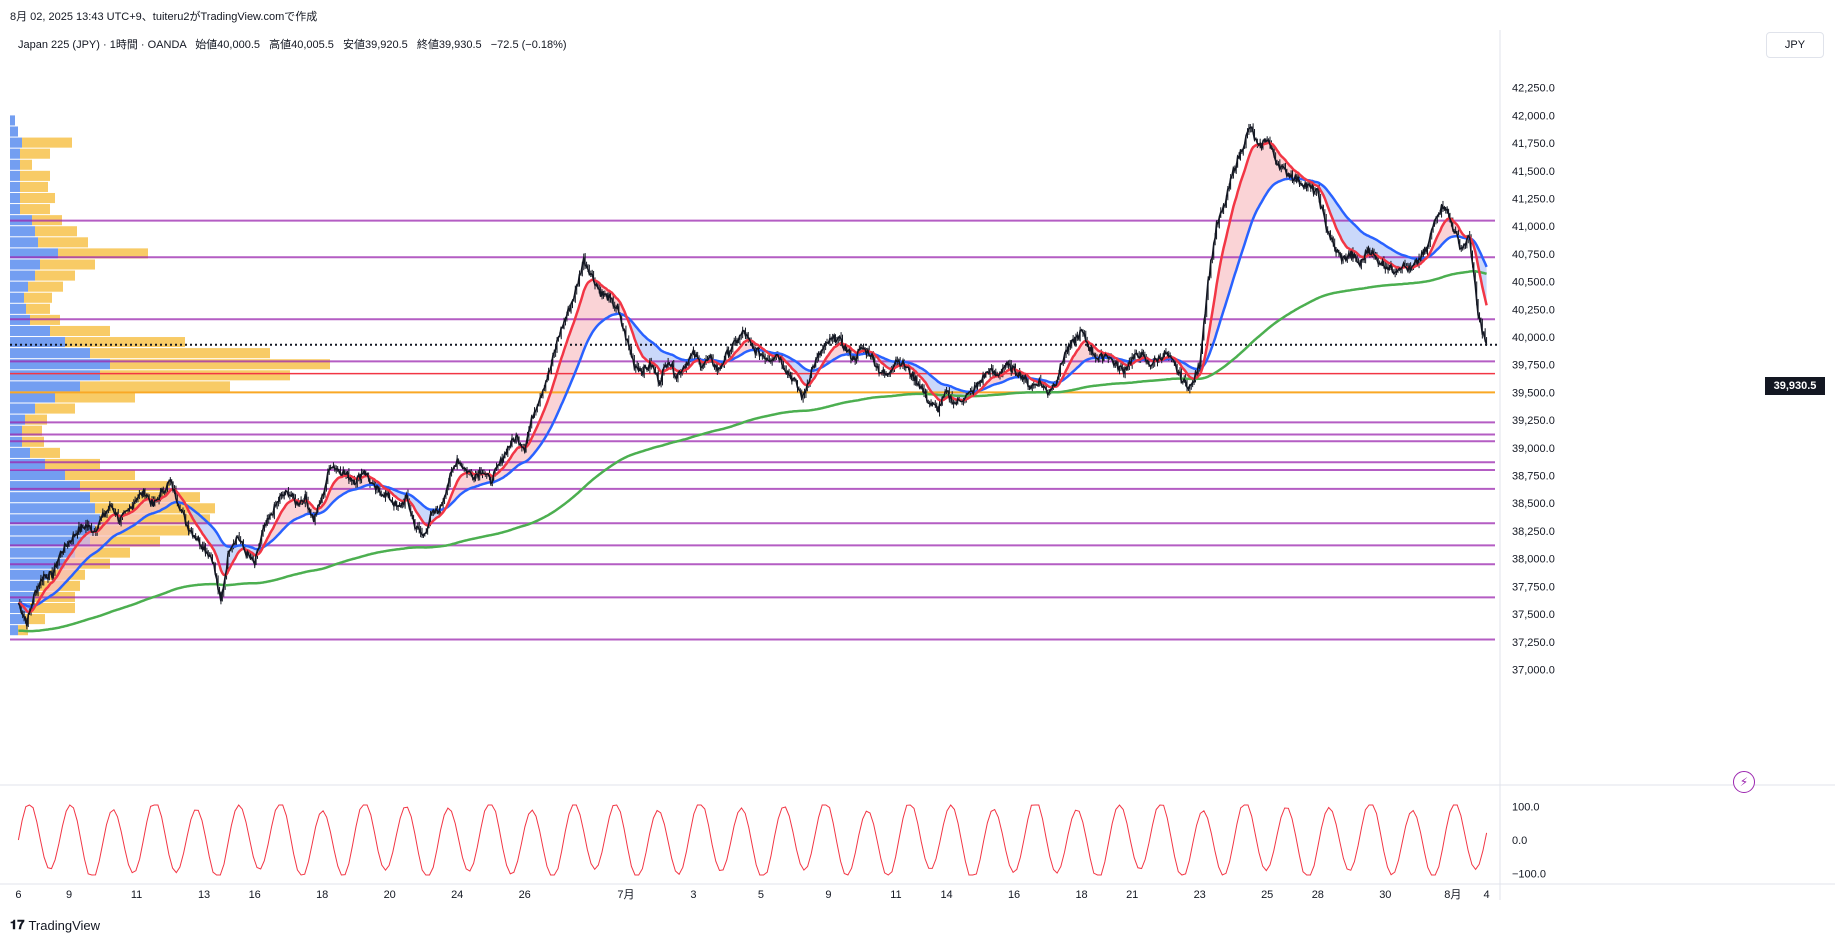 The width and height of the screenshot is (1835, 941). Describe the element at coordinates (1533, 615) in the screenshot. I see `price-tick-label: 37,500.0` at that location.